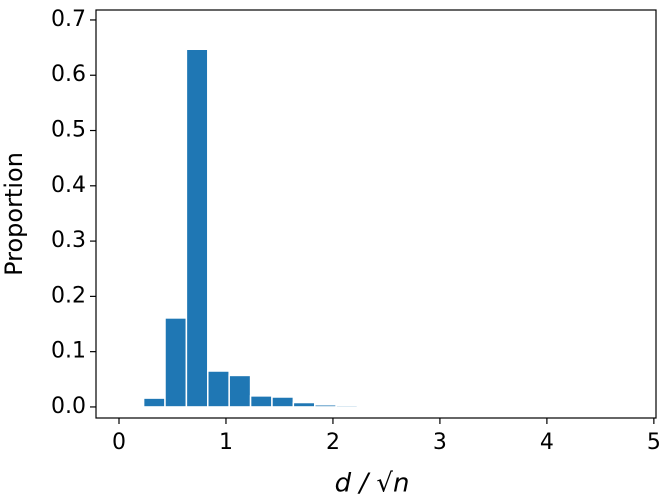  Describe the element at coordinates (333, 442) in the screenshot. I see `x-tick-label: 2` at that location.